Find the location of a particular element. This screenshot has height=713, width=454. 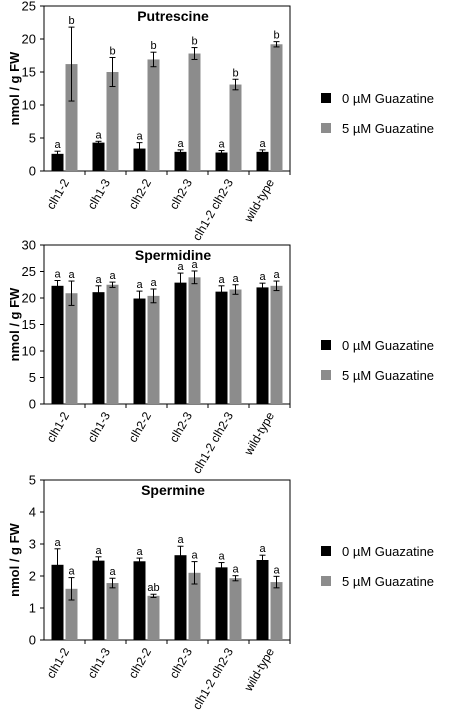

y-tick-label: 3 is located at coordinates (32, 544).